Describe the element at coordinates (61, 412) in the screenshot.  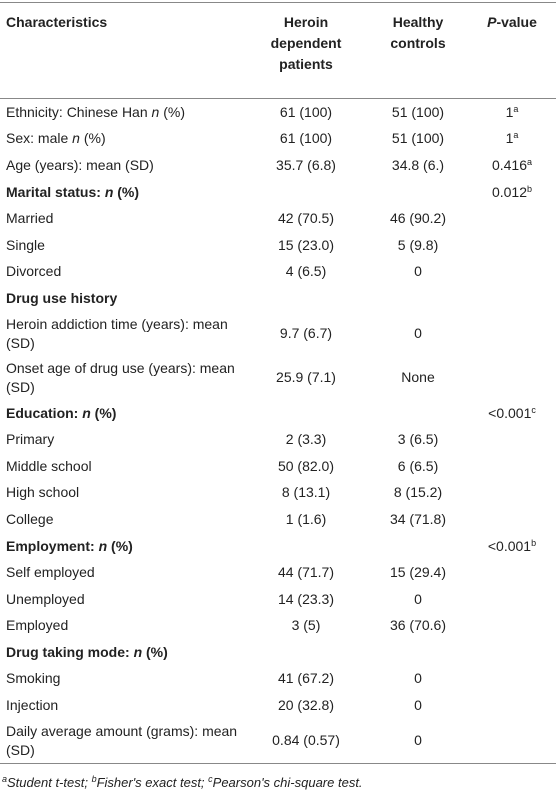
I see `row-label: Education: n (%)` at that location.